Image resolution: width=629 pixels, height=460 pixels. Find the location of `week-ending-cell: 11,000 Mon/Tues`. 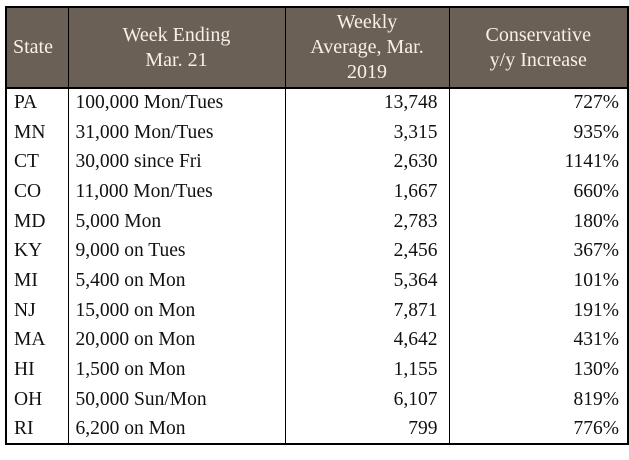

week-ending-cell: 11,000 Mon/Tues is located at coordinates (176, 192).